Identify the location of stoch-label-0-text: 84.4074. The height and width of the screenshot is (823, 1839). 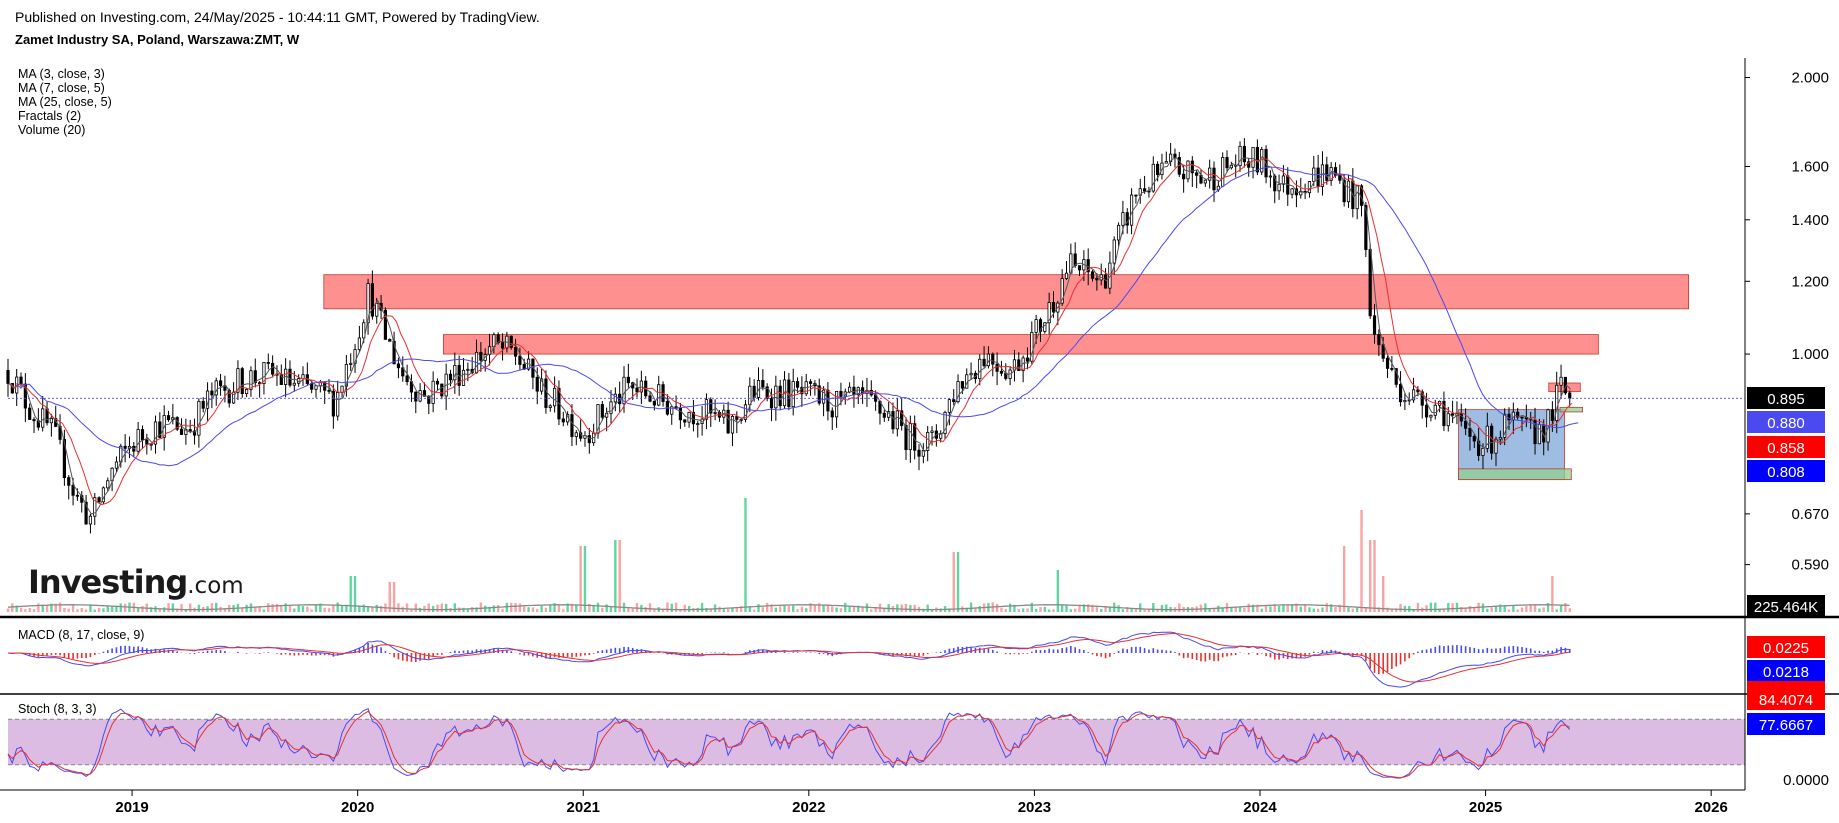
(1786, 700).